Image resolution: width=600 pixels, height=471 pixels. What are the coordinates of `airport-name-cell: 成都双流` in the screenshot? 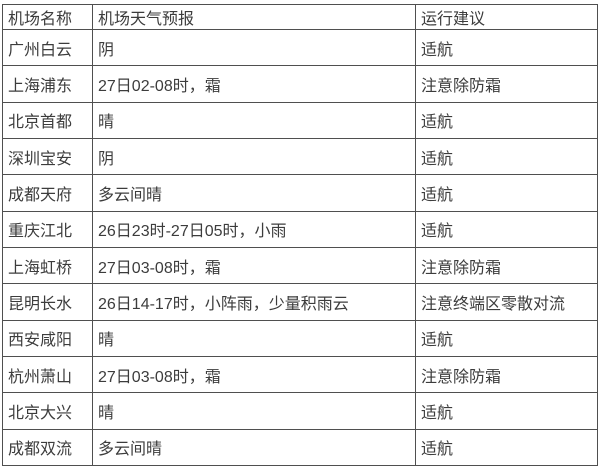 It's located at (47, 447).